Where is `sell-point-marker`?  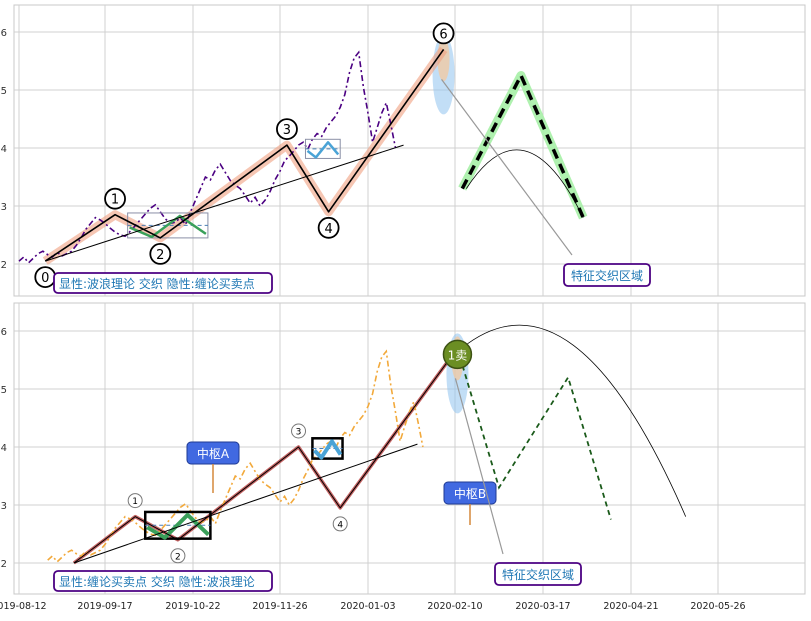
sell-point-marker is located at coordinates (457, 354).